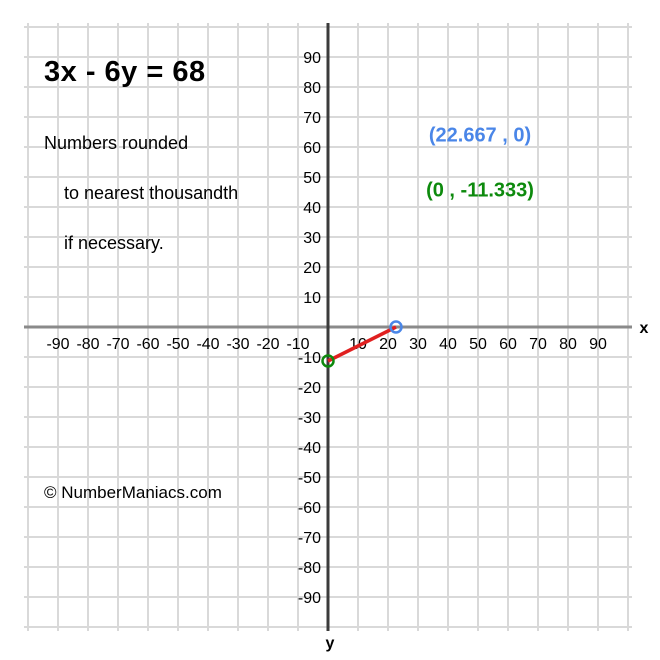 Image resolution: width=660 pixels, height=660 pixels. Describe the element at coordinates (508, 344) in the screenshot. I see `x-tick-label: 60` at that location.